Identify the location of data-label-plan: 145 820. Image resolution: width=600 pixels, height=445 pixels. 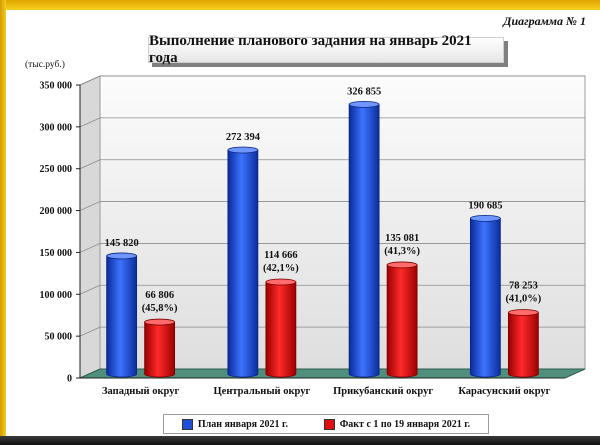
(122, 243).